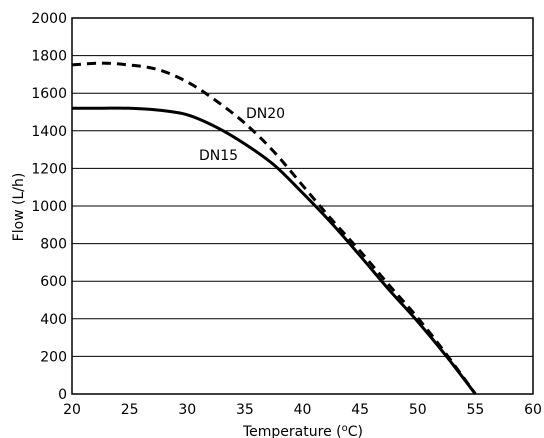 Image resolution: width=544 pixels, height=438 pixels. What do you see at coordinates (62, 395) in the screenshot?
I see `y-tick-label: 0` at bounding box center [62, 395].